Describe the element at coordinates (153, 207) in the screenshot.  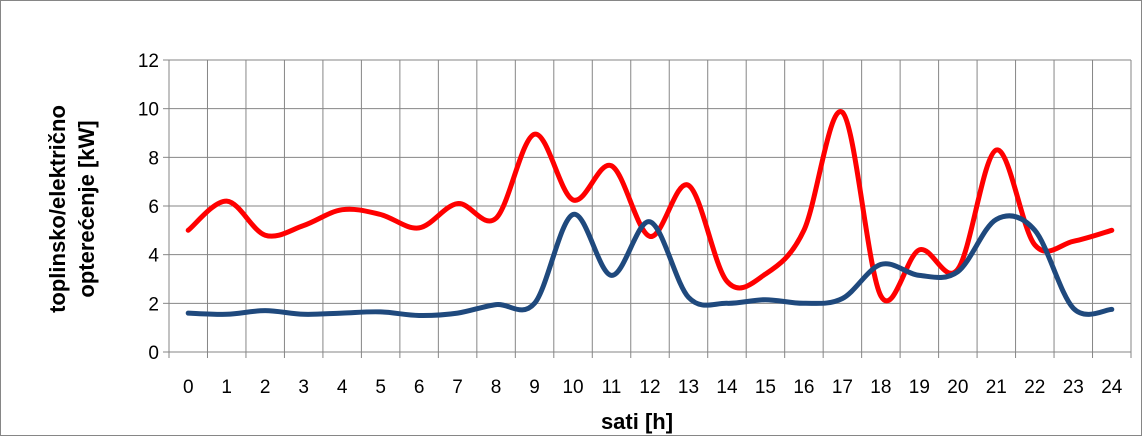
I see `y-tick-label: 6` at that location.